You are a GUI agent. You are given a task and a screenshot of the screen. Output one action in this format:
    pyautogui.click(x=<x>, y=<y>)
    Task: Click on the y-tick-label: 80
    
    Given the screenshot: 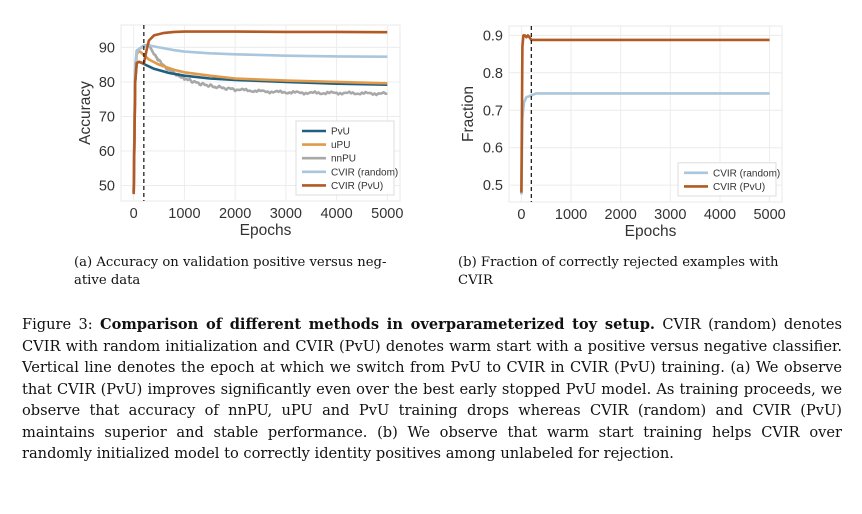 What is the action you would take?
    pyautogui.click(x=107, y=83)
    